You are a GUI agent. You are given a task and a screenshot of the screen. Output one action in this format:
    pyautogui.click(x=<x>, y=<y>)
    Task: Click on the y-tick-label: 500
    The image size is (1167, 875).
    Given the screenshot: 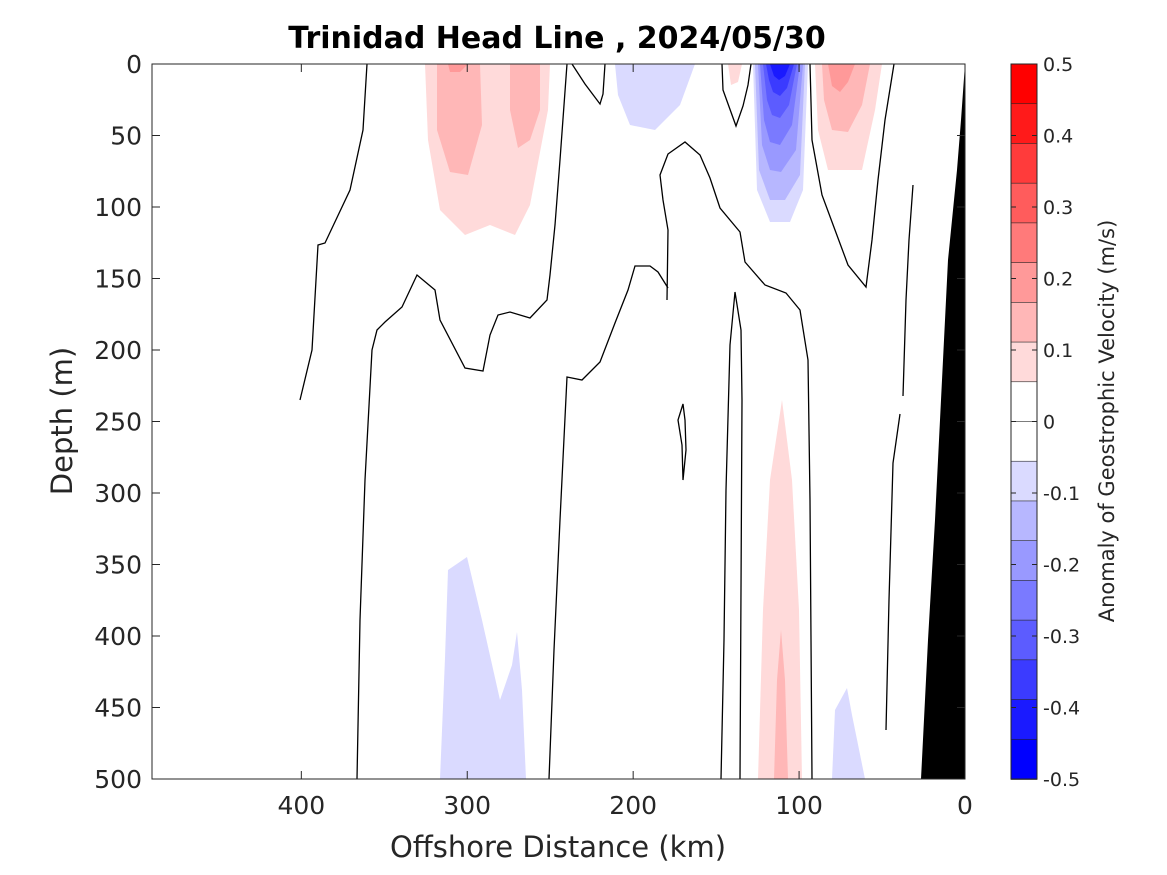 What is the action you would take?
    pyautogui.click(x=118, y=779)
    